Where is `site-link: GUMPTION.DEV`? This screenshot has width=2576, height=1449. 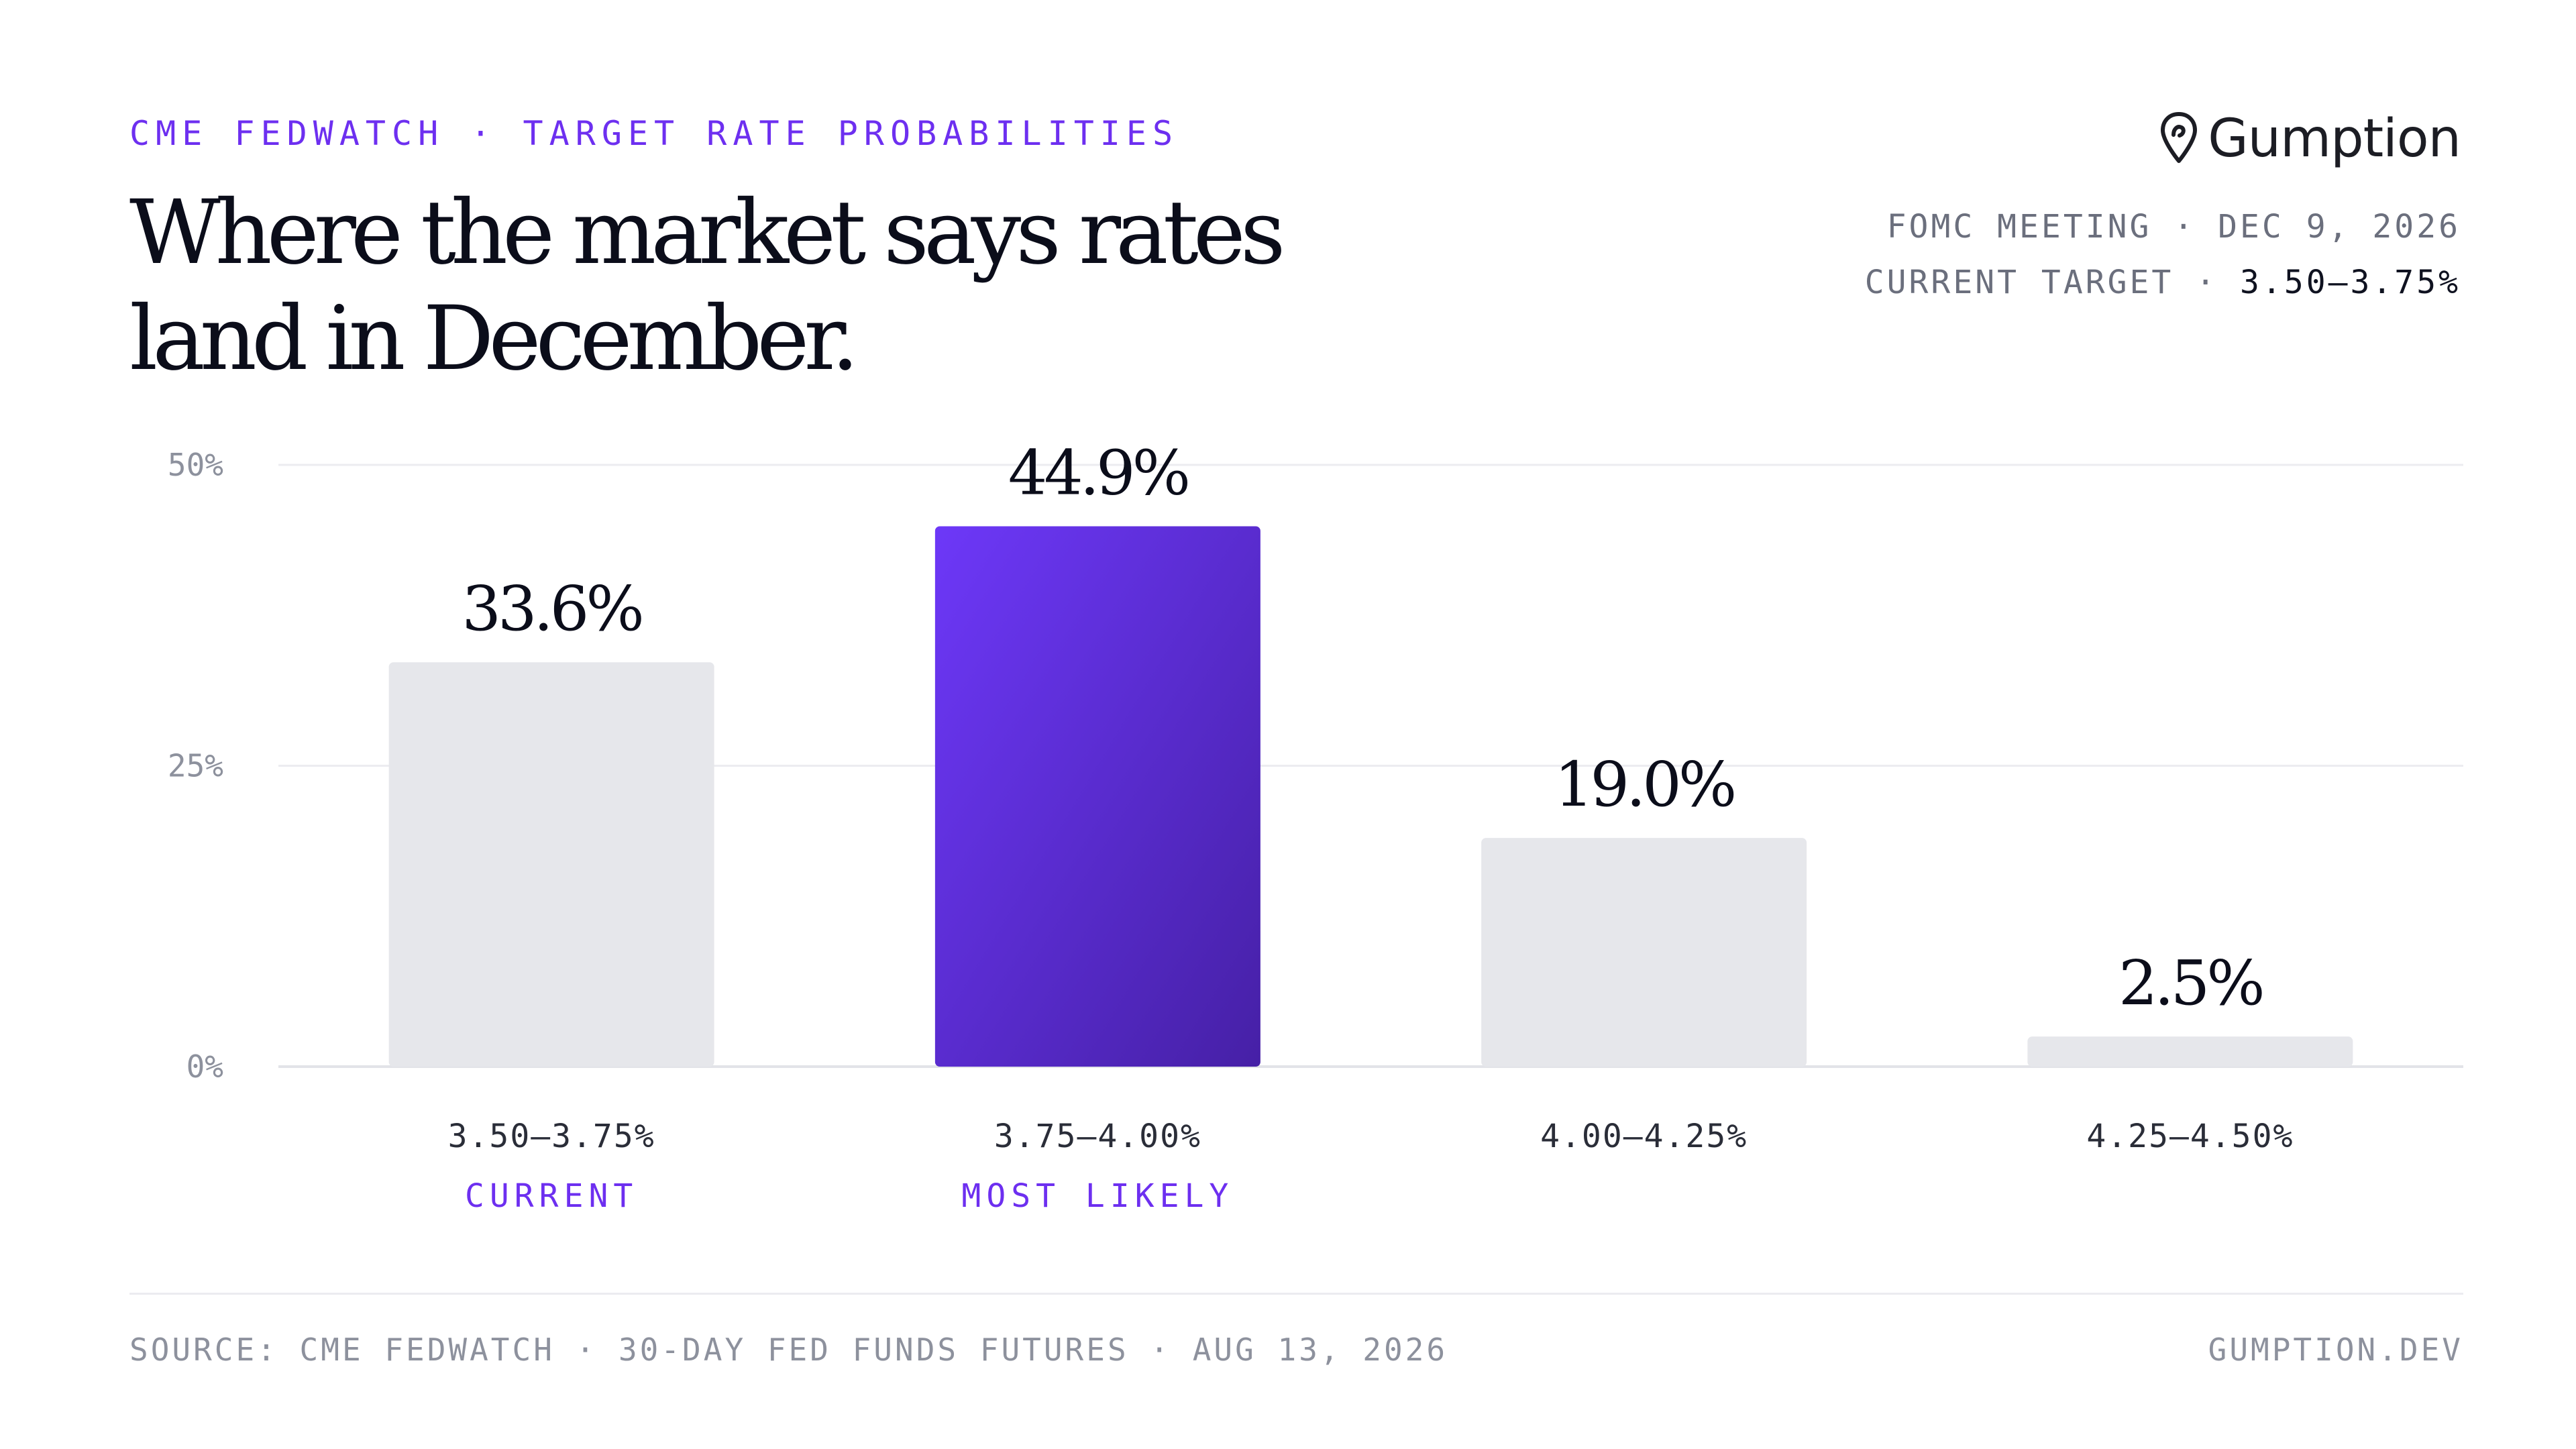 site-link: GUMPTION.DEV is located at coordinates (2335, 1350).